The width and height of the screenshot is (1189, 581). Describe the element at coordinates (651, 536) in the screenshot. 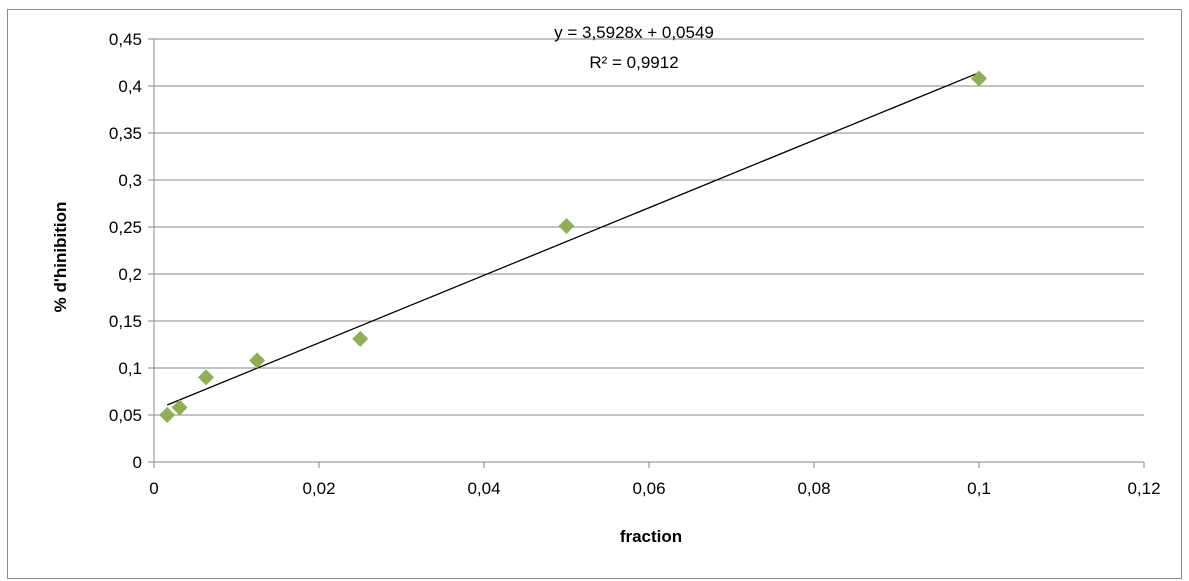

I see `x-axis-title: fraction` at that location.